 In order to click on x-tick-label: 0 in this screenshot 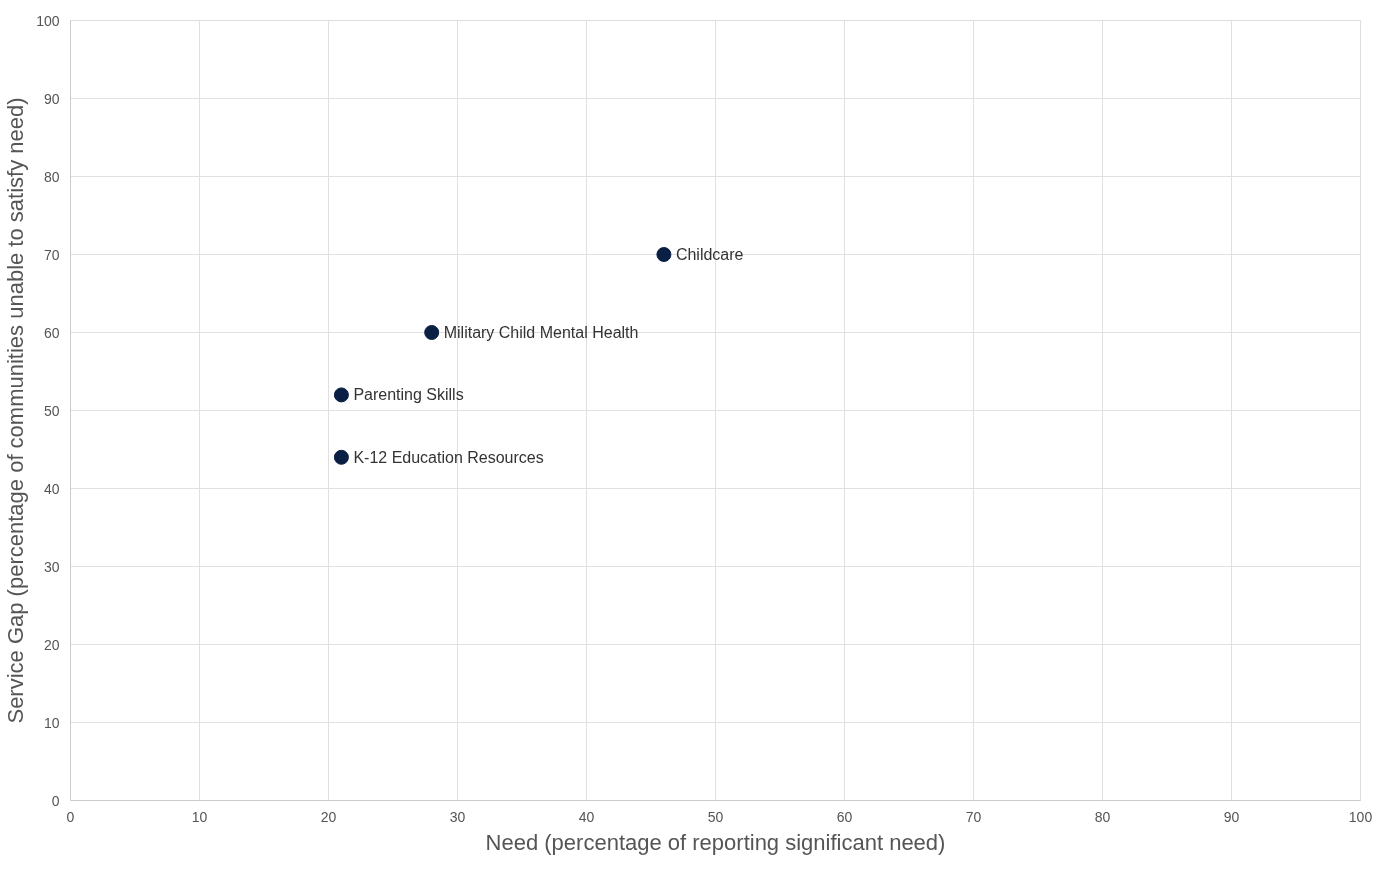, I will do `click(70, 816)`.